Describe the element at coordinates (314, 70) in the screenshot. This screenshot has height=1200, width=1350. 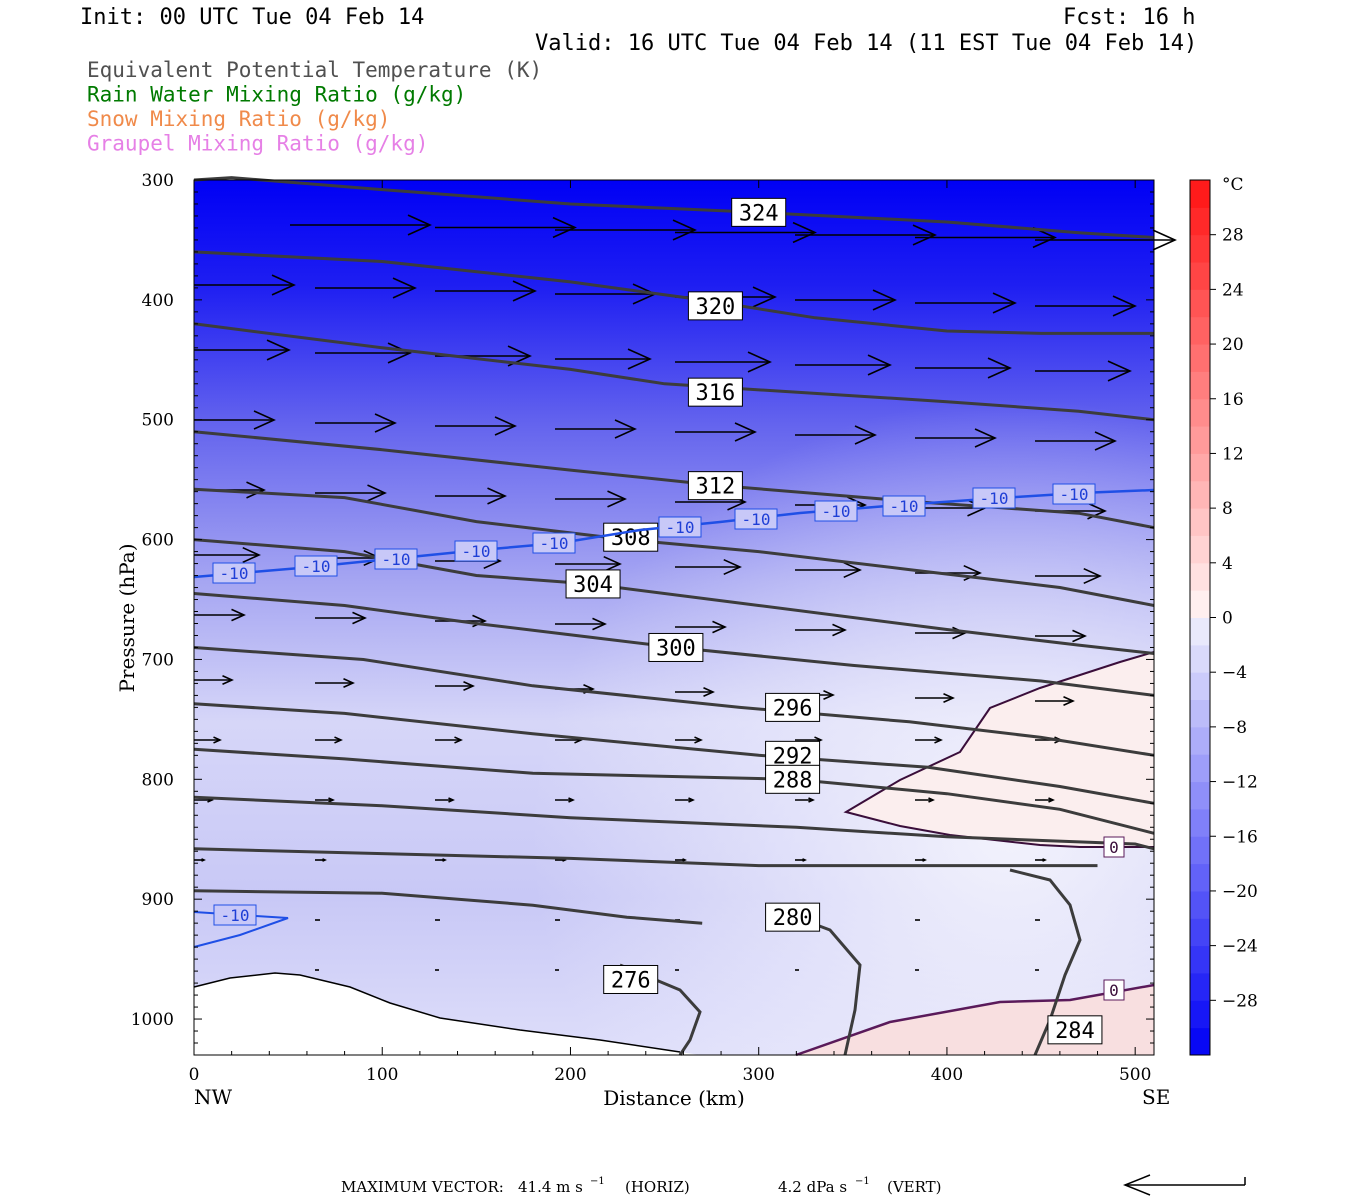
I see `legend-entry: Equivalent Potential Temperature (K)` at that location.